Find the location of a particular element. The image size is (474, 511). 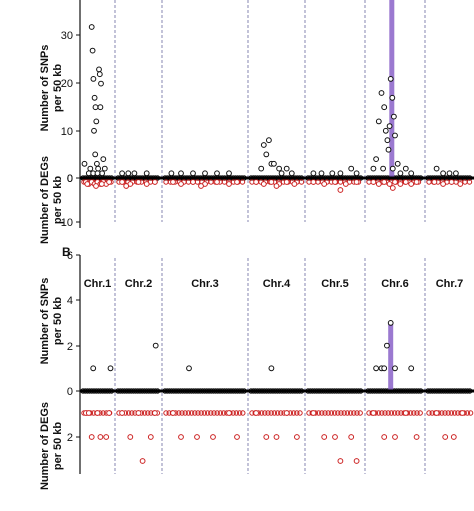

panel-b-ylabel-deg-line2: per 50 kb is located at coordinates (58, 446).